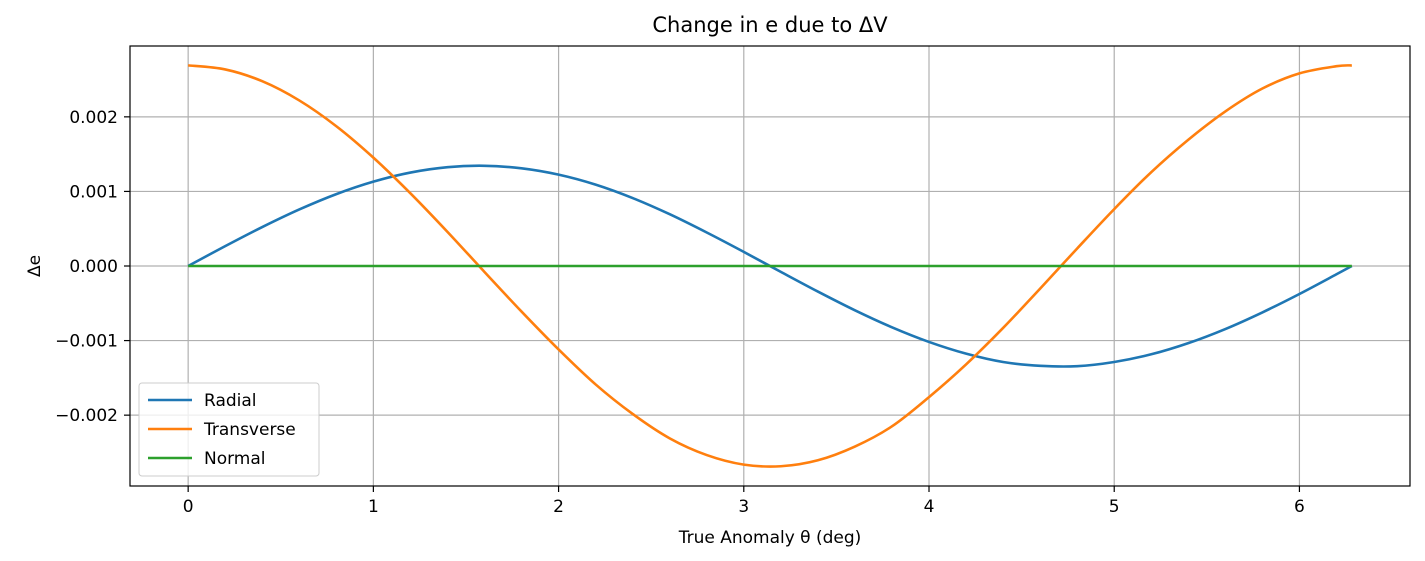 This screenshot has height=561, width=1425. What do you see at coordinates (770, 538) in the screenshot?
I see `x-axis-title: True Anomaly θ (deg)` at bounding box center [770, 538].